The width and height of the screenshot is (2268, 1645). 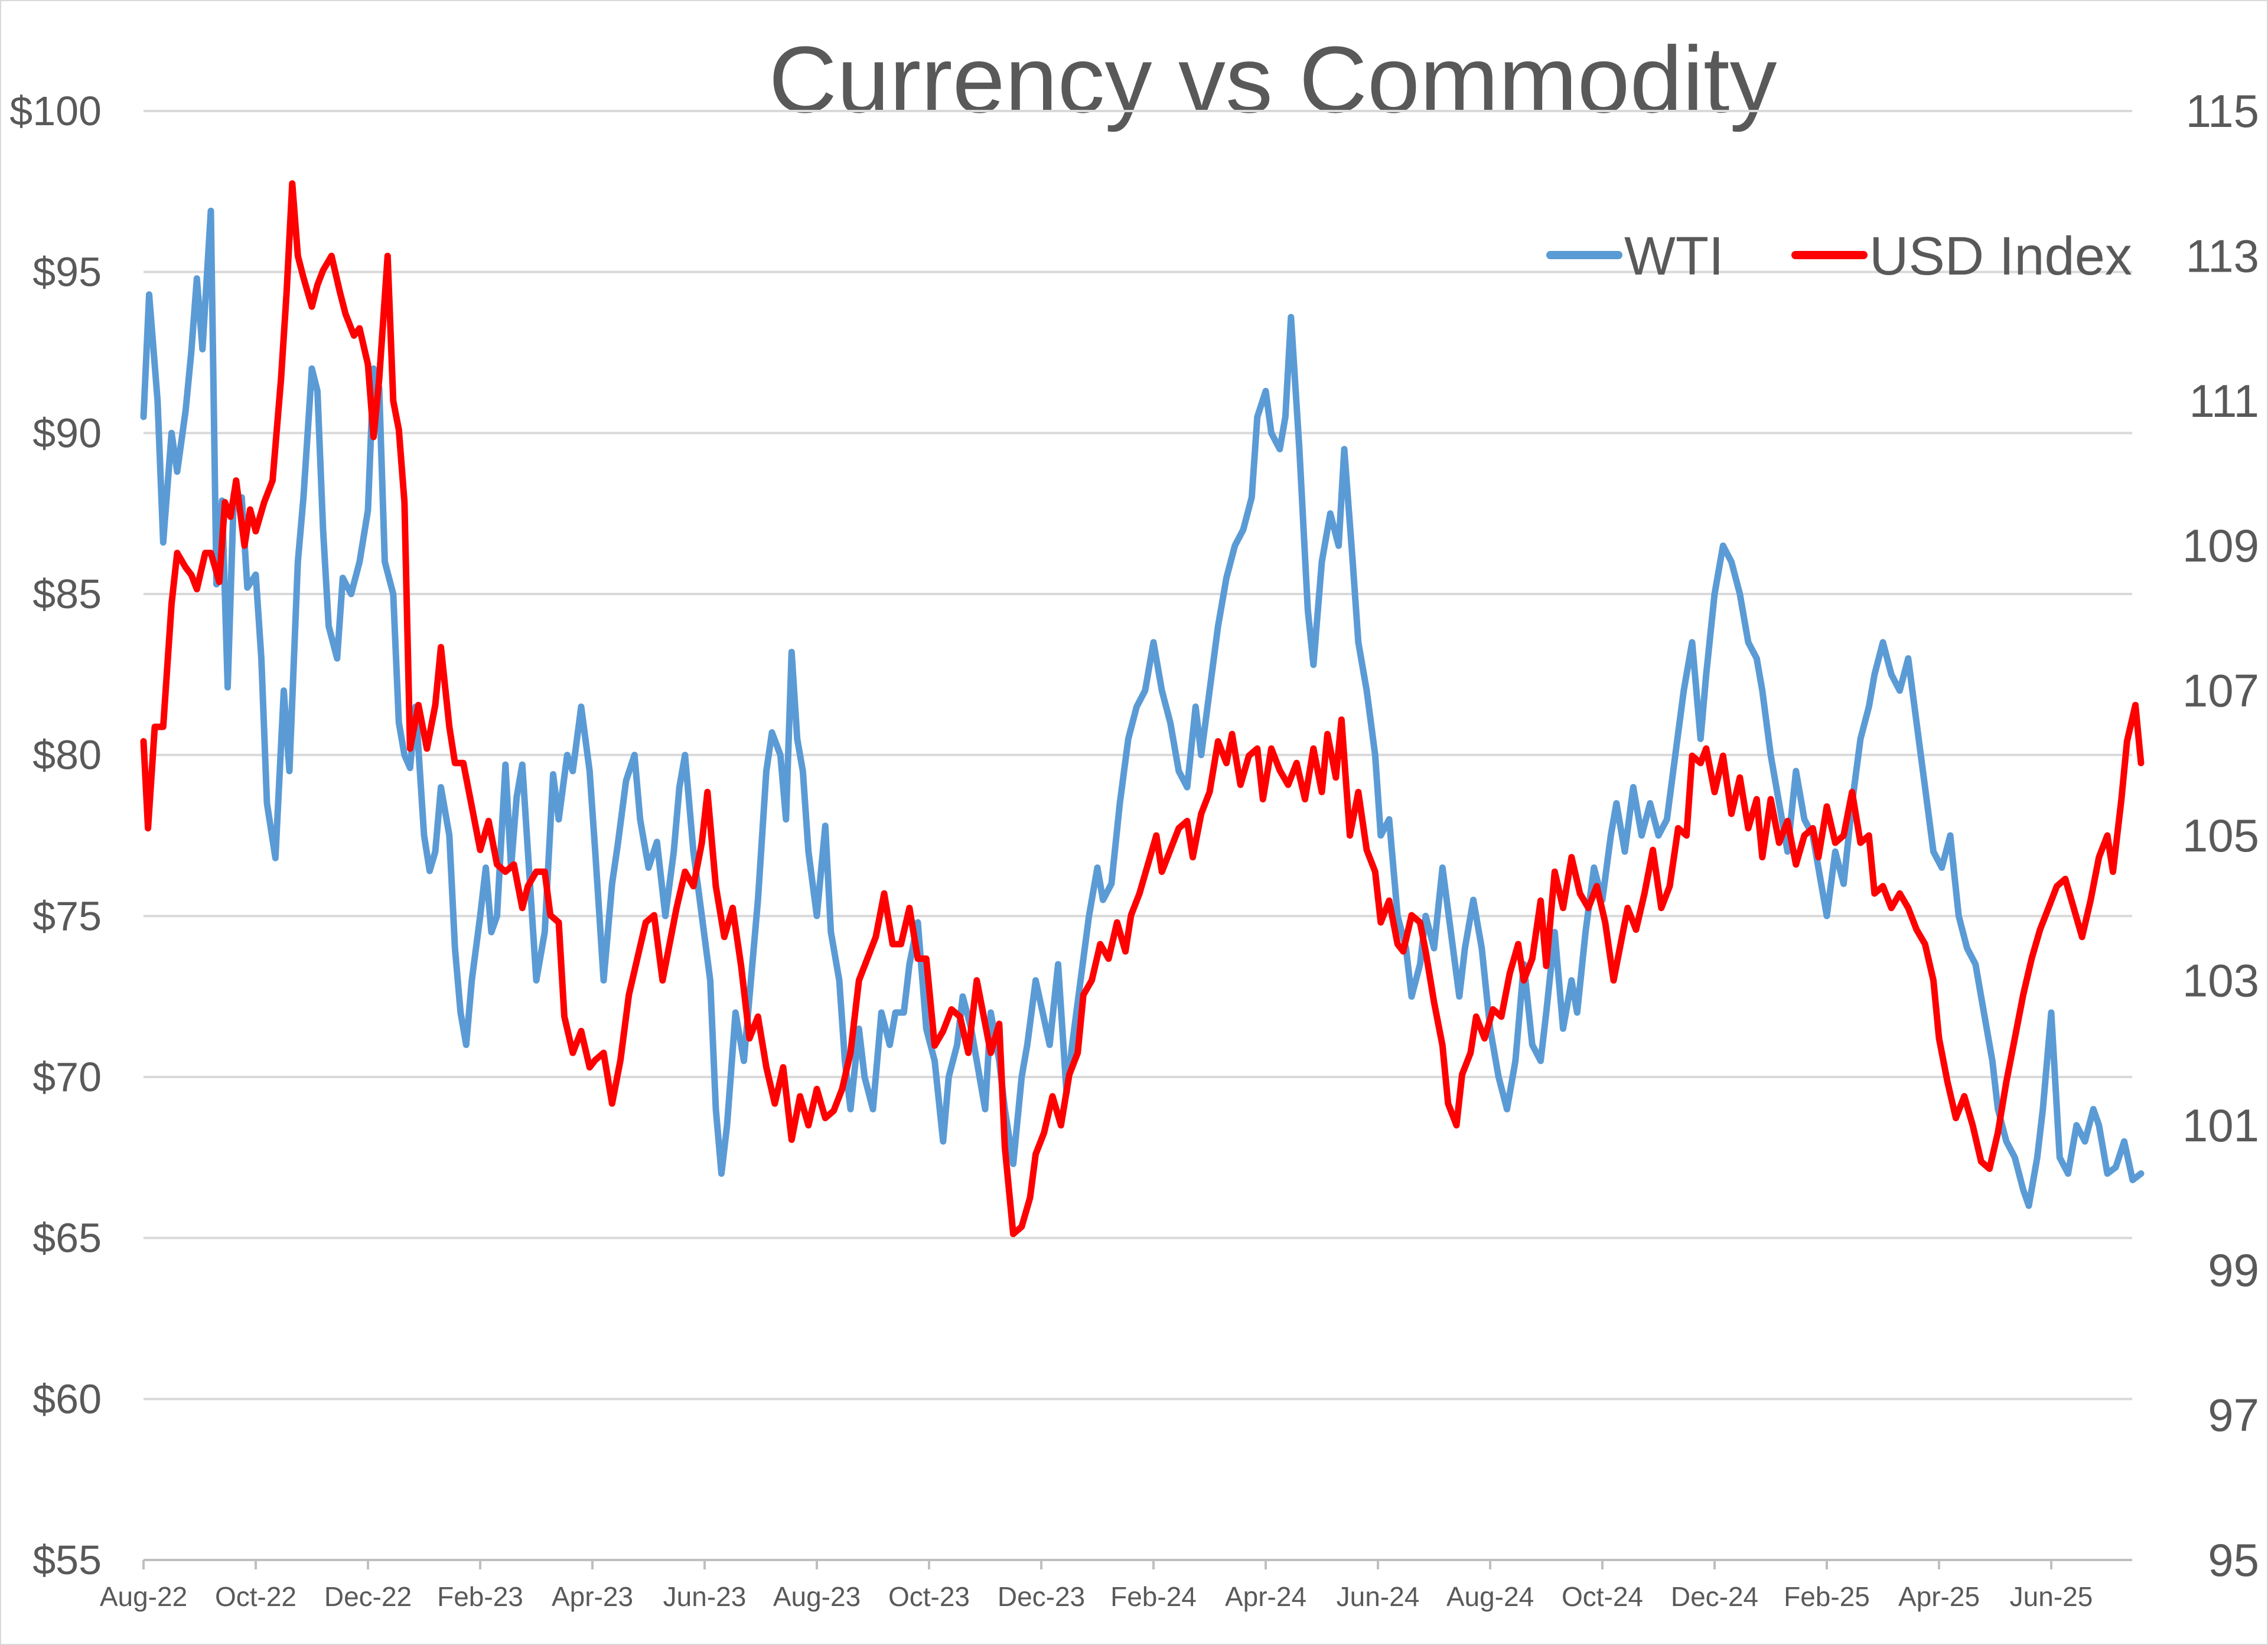 I want to click on right-tick-label: 111, so click(x=2224, y=401).